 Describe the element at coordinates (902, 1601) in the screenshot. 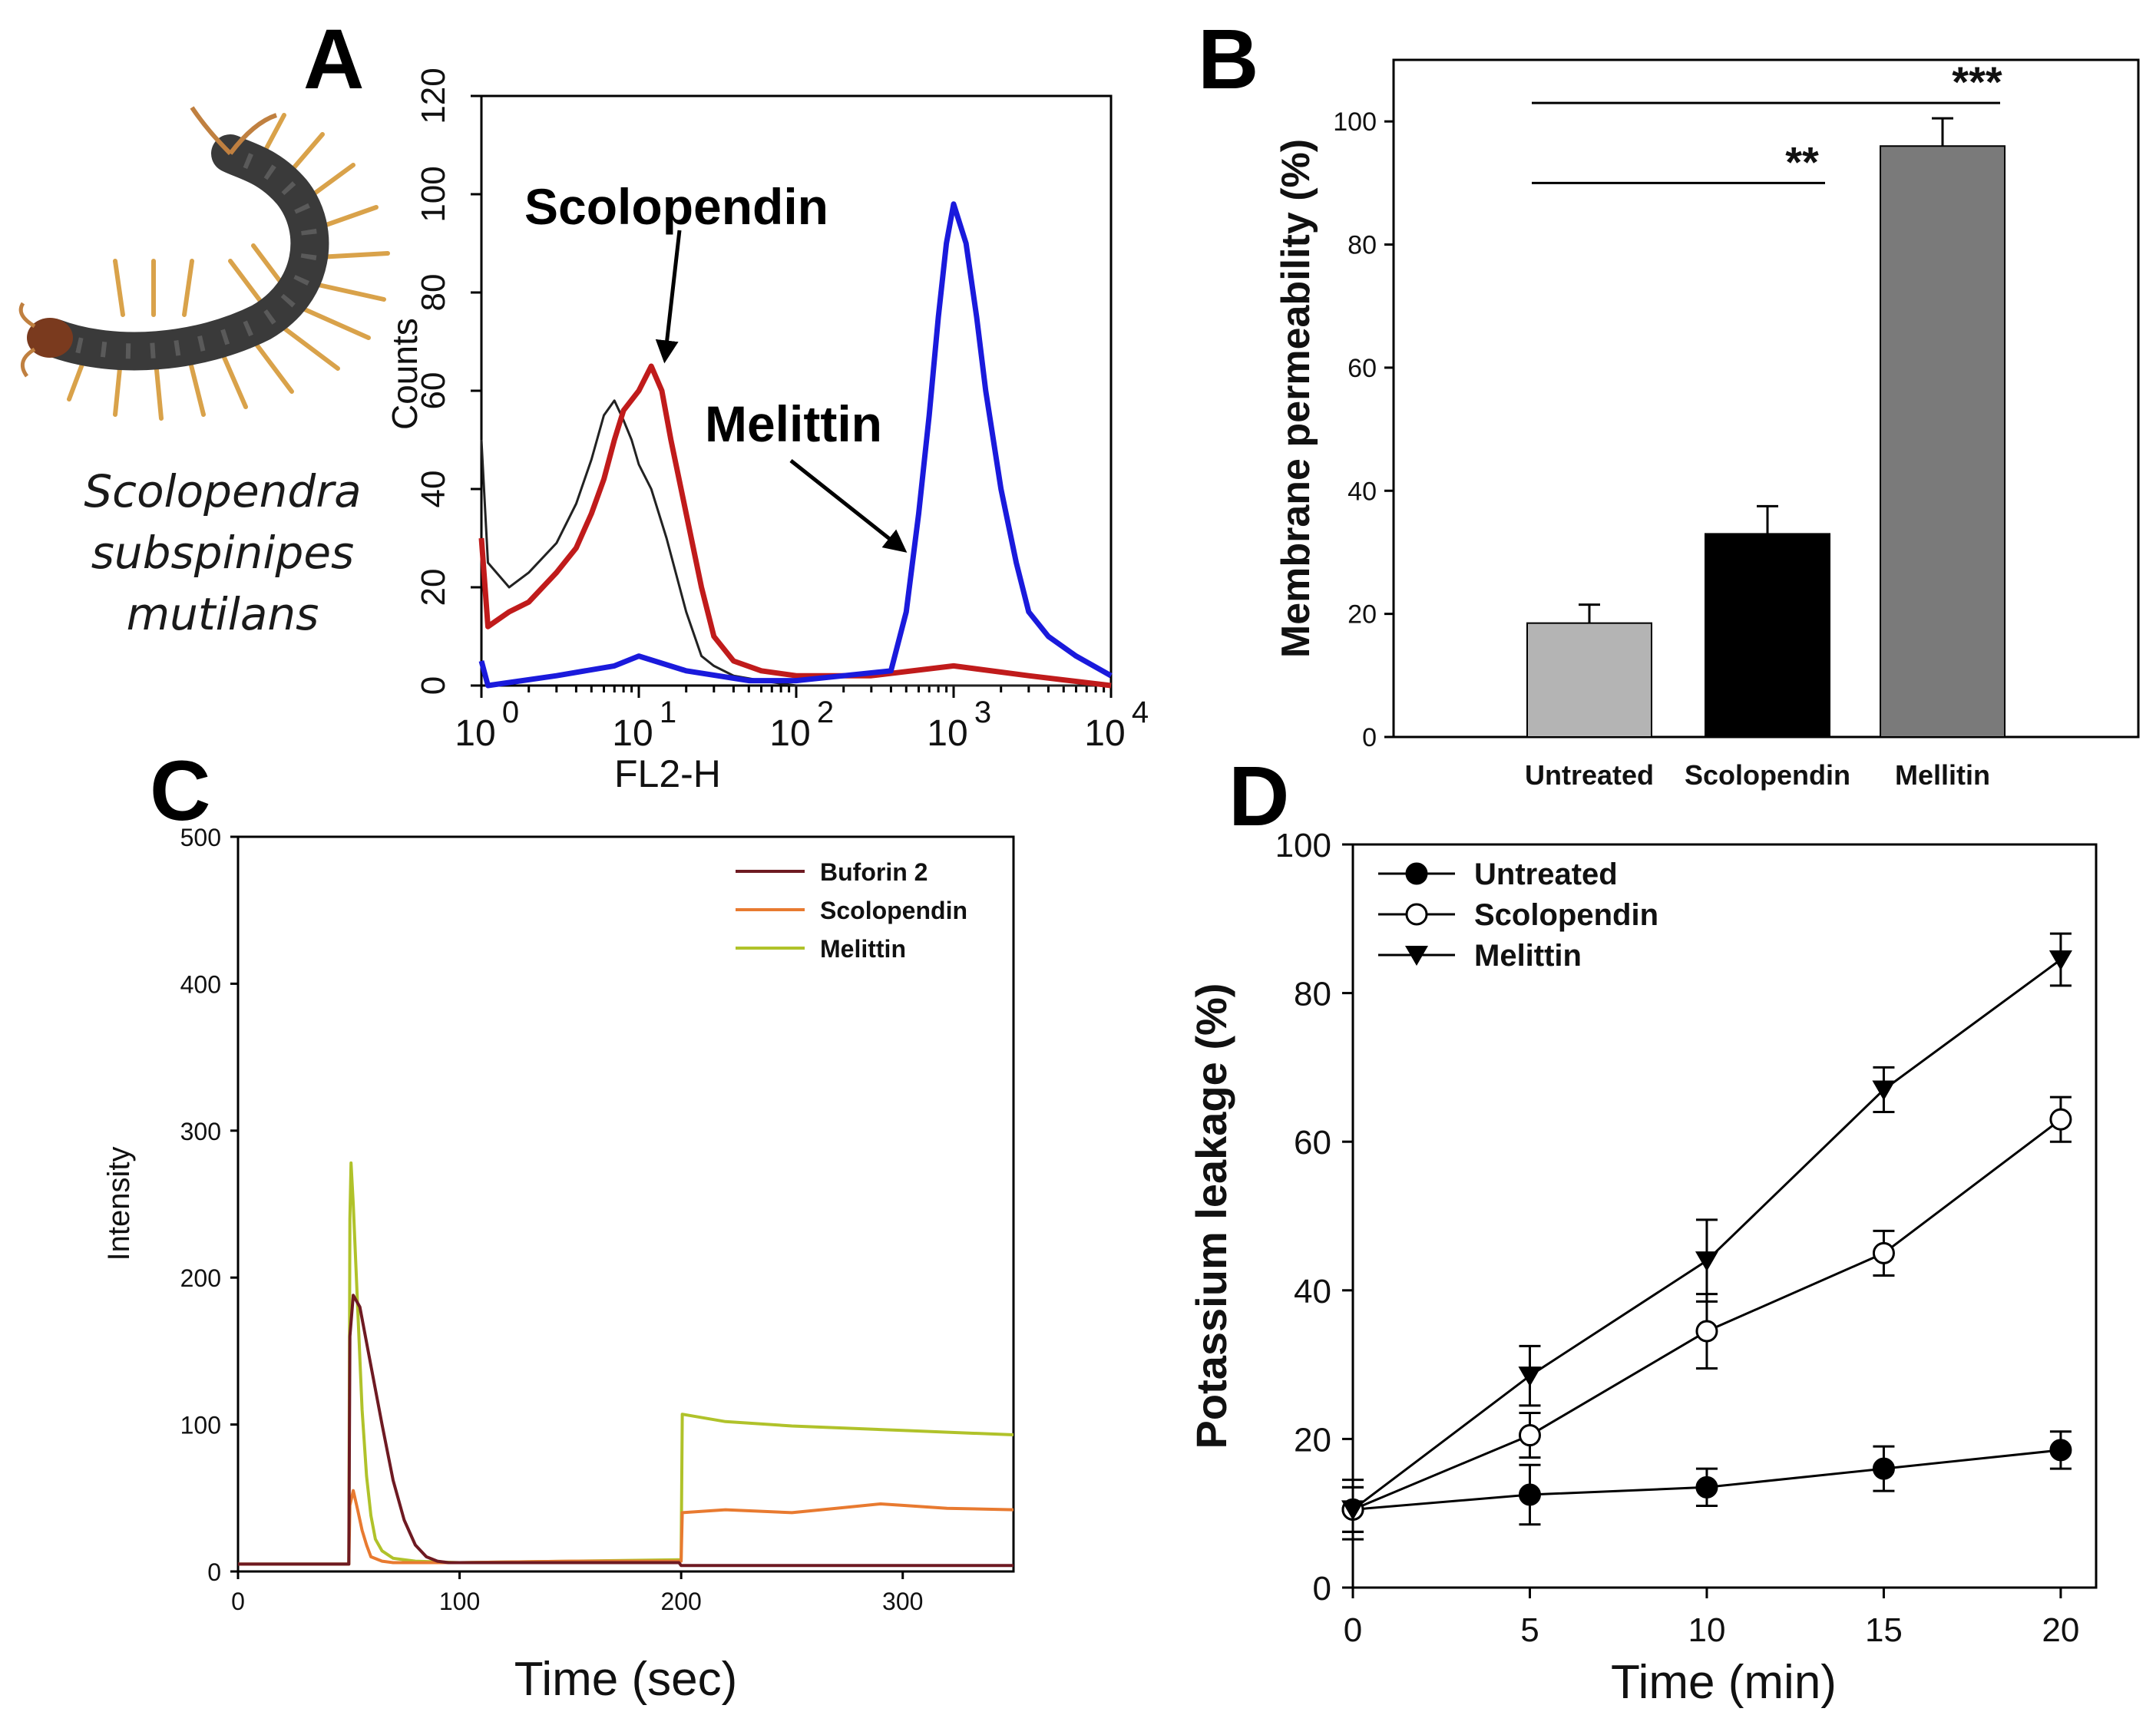

I see `panel-c-x-tick-label: 300` at that location.